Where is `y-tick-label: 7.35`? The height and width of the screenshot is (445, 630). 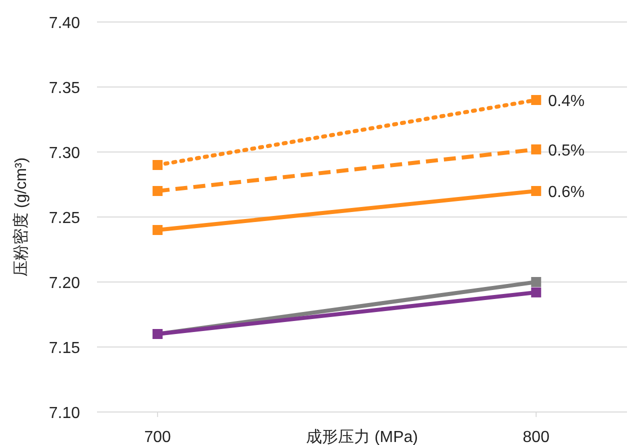
y-tick-label: 7.35 is located at coordinates (64, 88).